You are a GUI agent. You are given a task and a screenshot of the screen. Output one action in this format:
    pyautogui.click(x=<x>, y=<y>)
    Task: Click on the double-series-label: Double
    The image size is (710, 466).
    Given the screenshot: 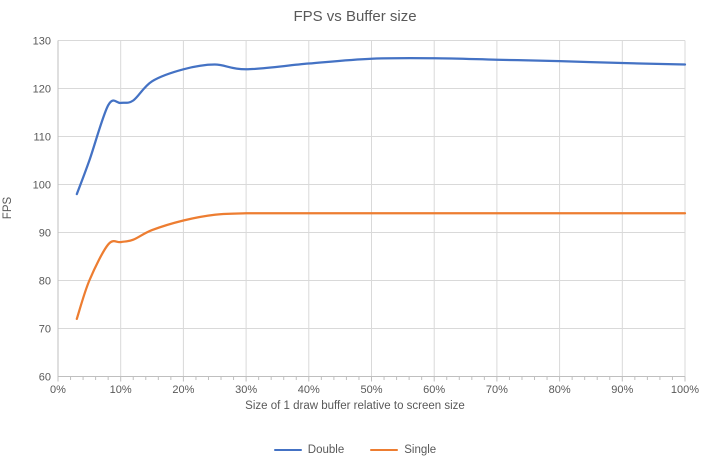 What is the action you would take?
    pyautogui.click(x=326, y=450)
    